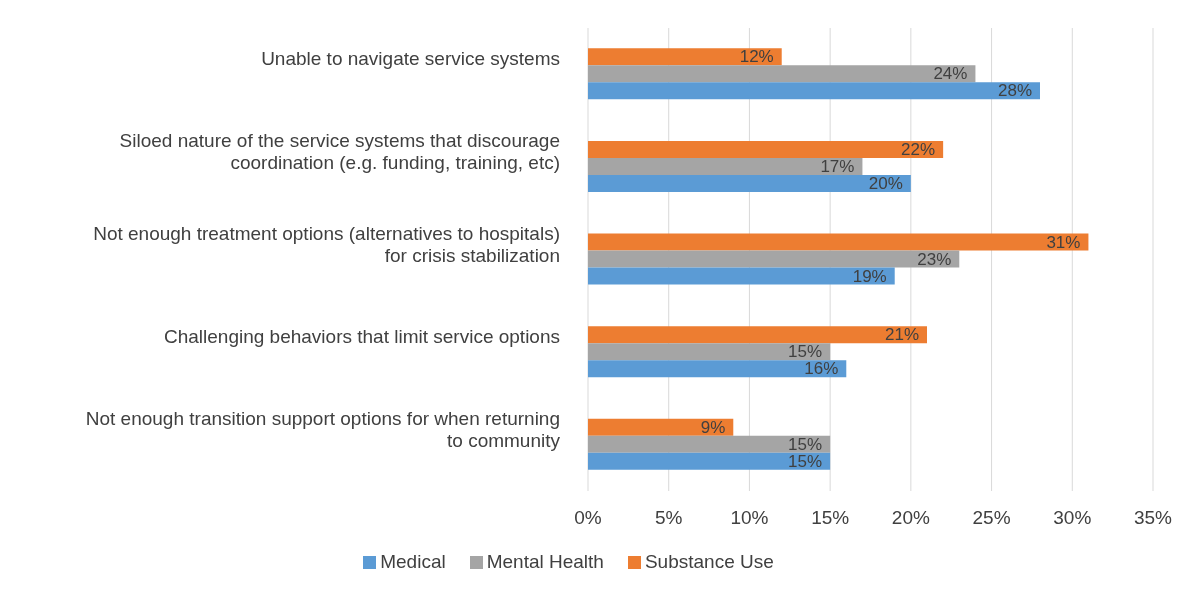 This screenshot has height=591, width=1186. What do you see at coordinates (1014, 91) in the screenshot?
I see `data-label: 28%` at bounding box center [1014, 91].